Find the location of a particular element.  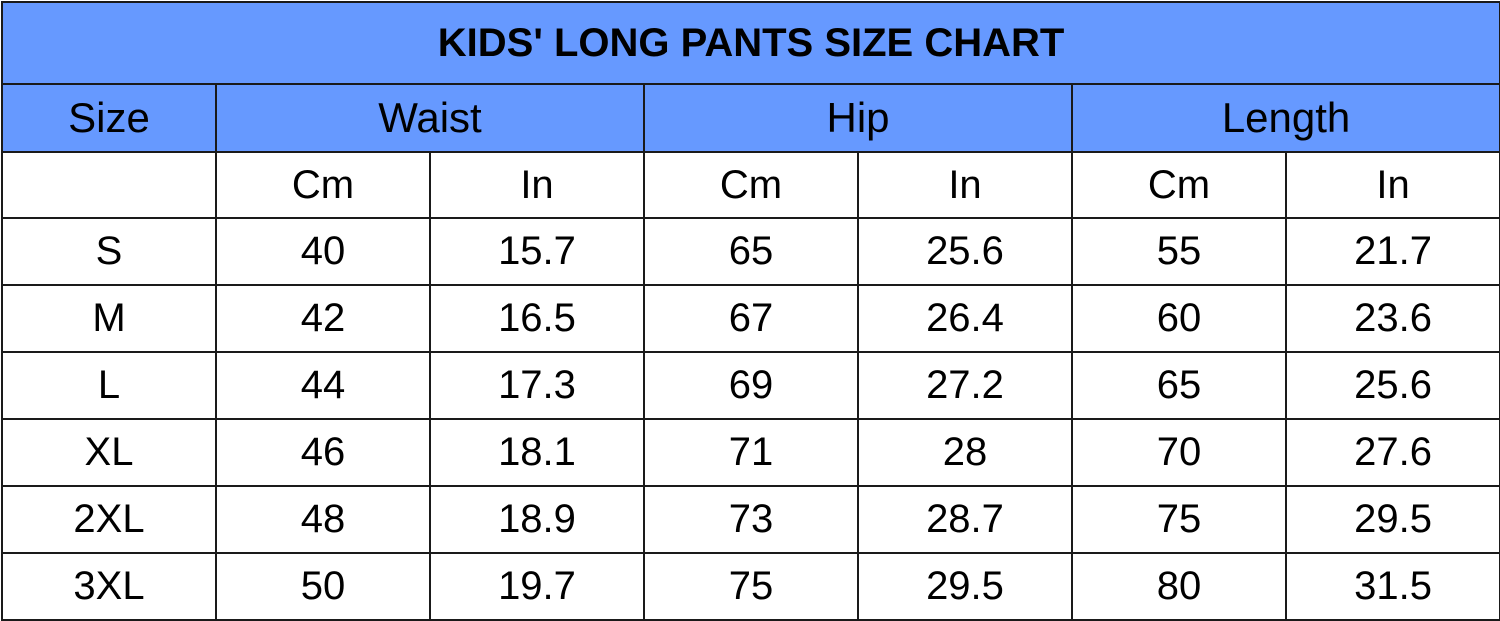

hip-in-cell: 28 is located at coordinates (965, 452).